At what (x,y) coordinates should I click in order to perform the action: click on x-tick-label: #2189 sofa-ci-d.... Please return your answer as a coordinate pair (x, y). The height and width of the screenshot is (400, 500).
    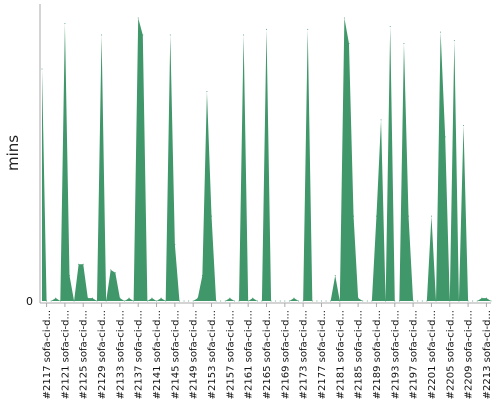
    Looking at the image, I should click on (377, 354).